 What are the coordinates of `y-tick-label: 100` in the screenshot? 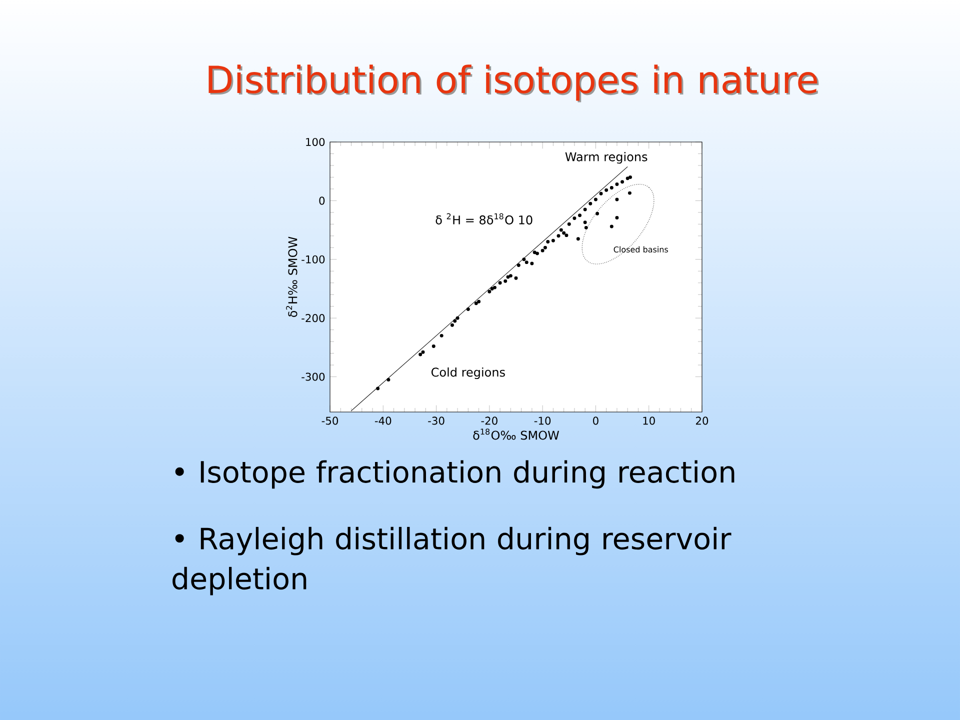 It's located at (315, 142).